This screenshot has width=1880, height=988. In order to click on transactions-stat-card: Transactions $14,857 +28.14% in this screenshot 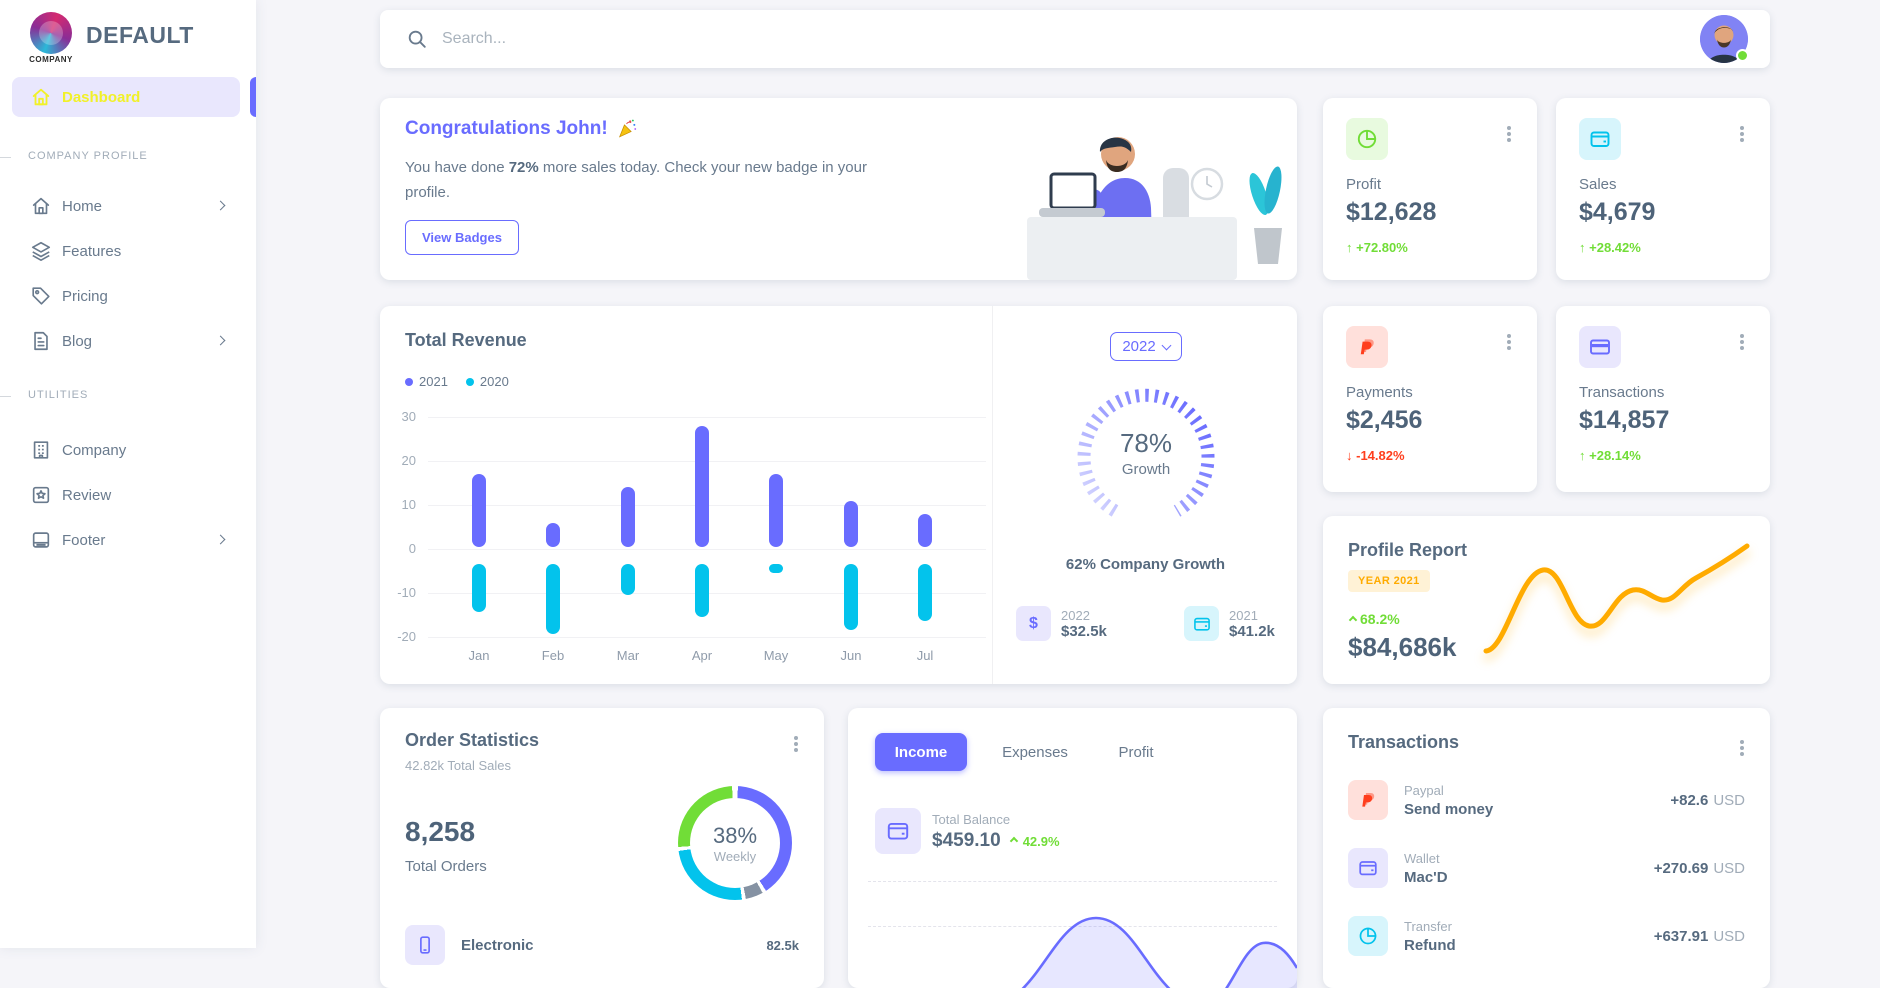, I will do `click(1663, 399)`.